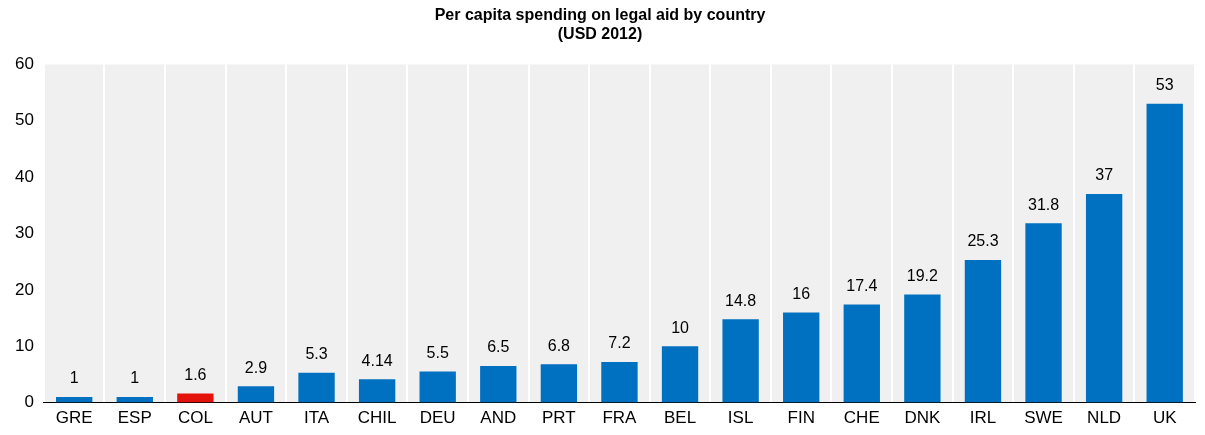  I want to click on y-tick-label: 50, so click(24, 120).